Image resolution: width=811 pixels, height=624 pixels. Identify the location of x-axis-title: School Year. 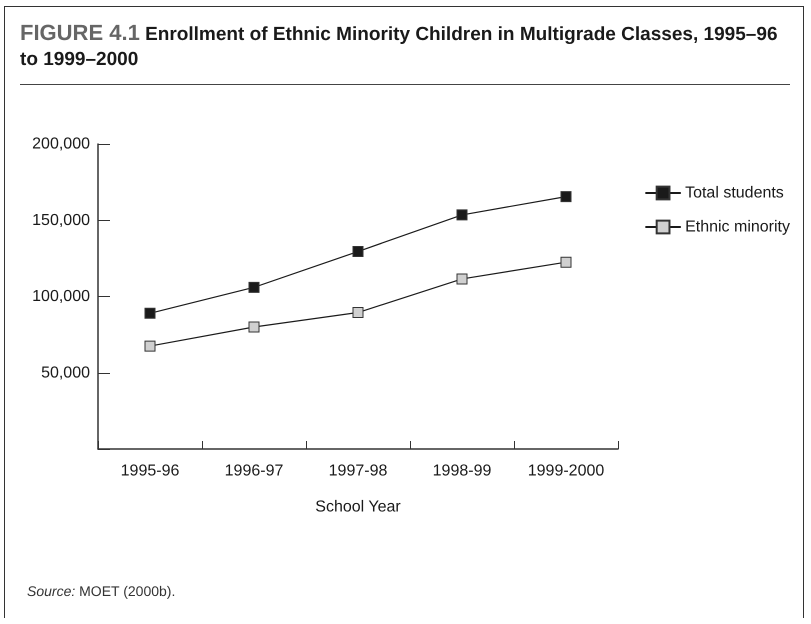
(358, 507).